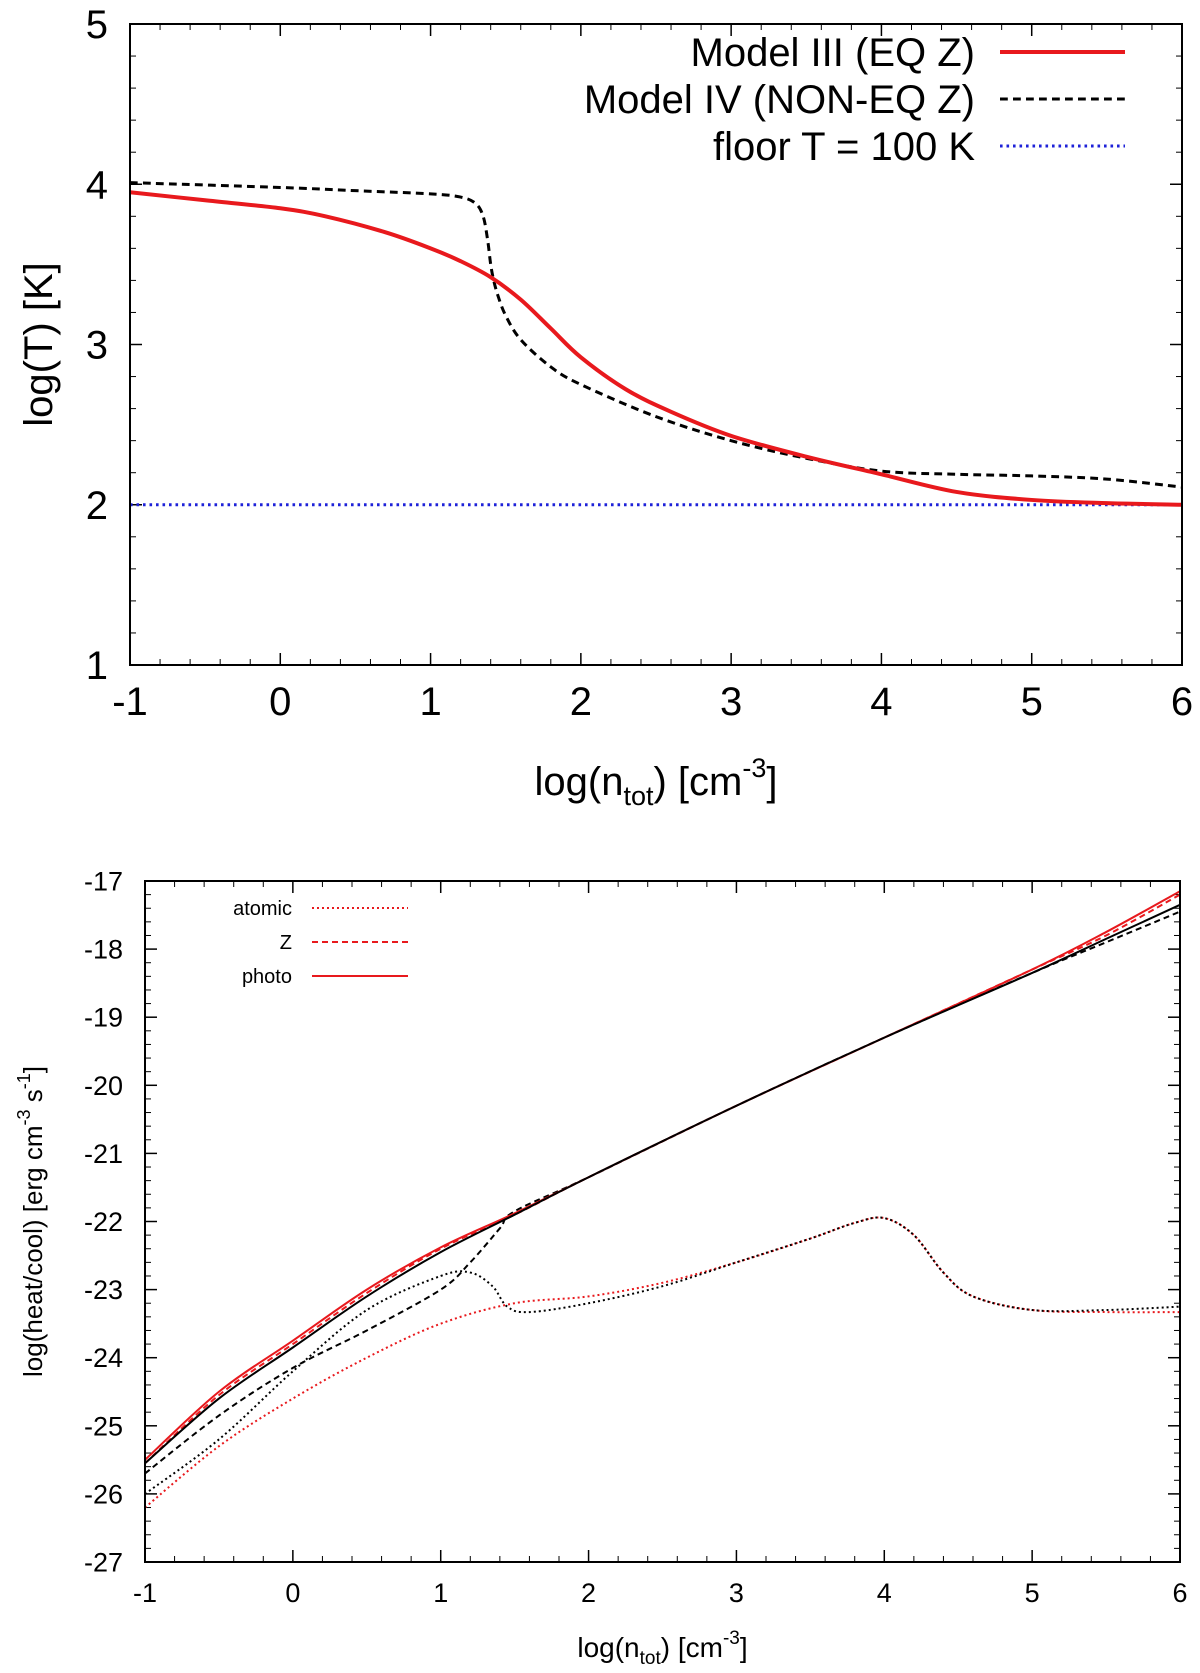 This screenshot has width=1200, height=1673. I want to click on legend-label: photo, so click(267, 977).